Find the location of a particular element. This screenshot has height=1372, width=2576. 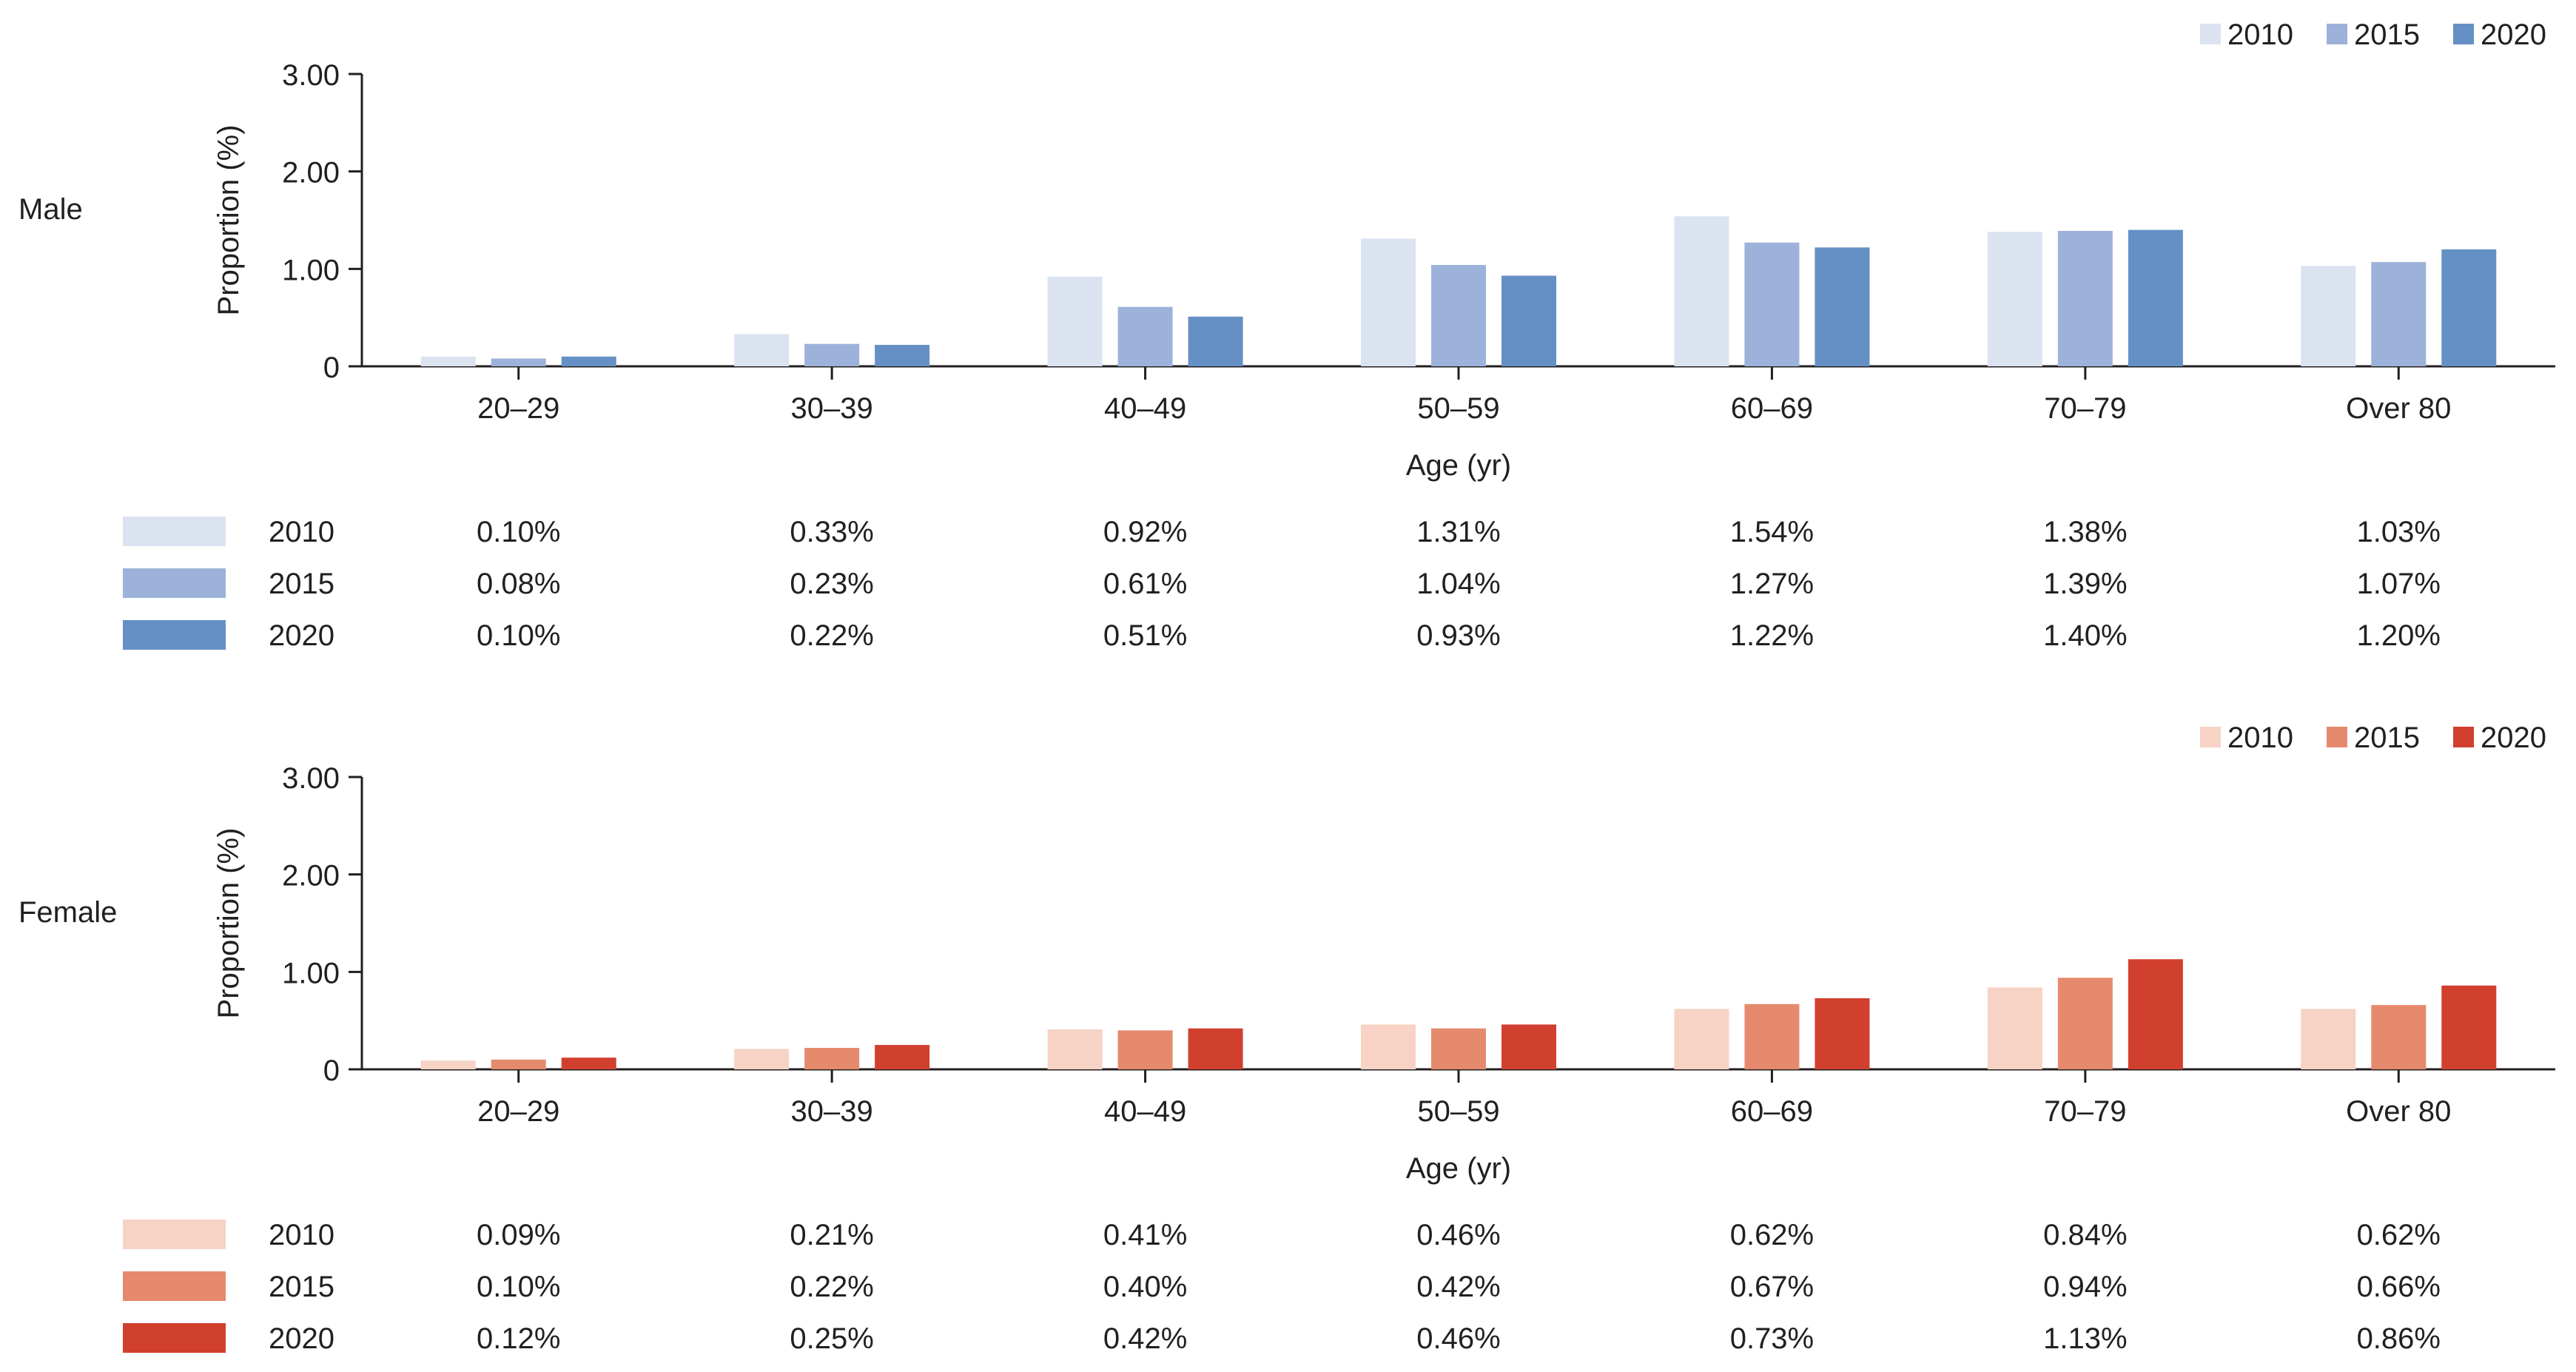

table-value-2020-1: 0.22% is located at coordinates (831, 636).